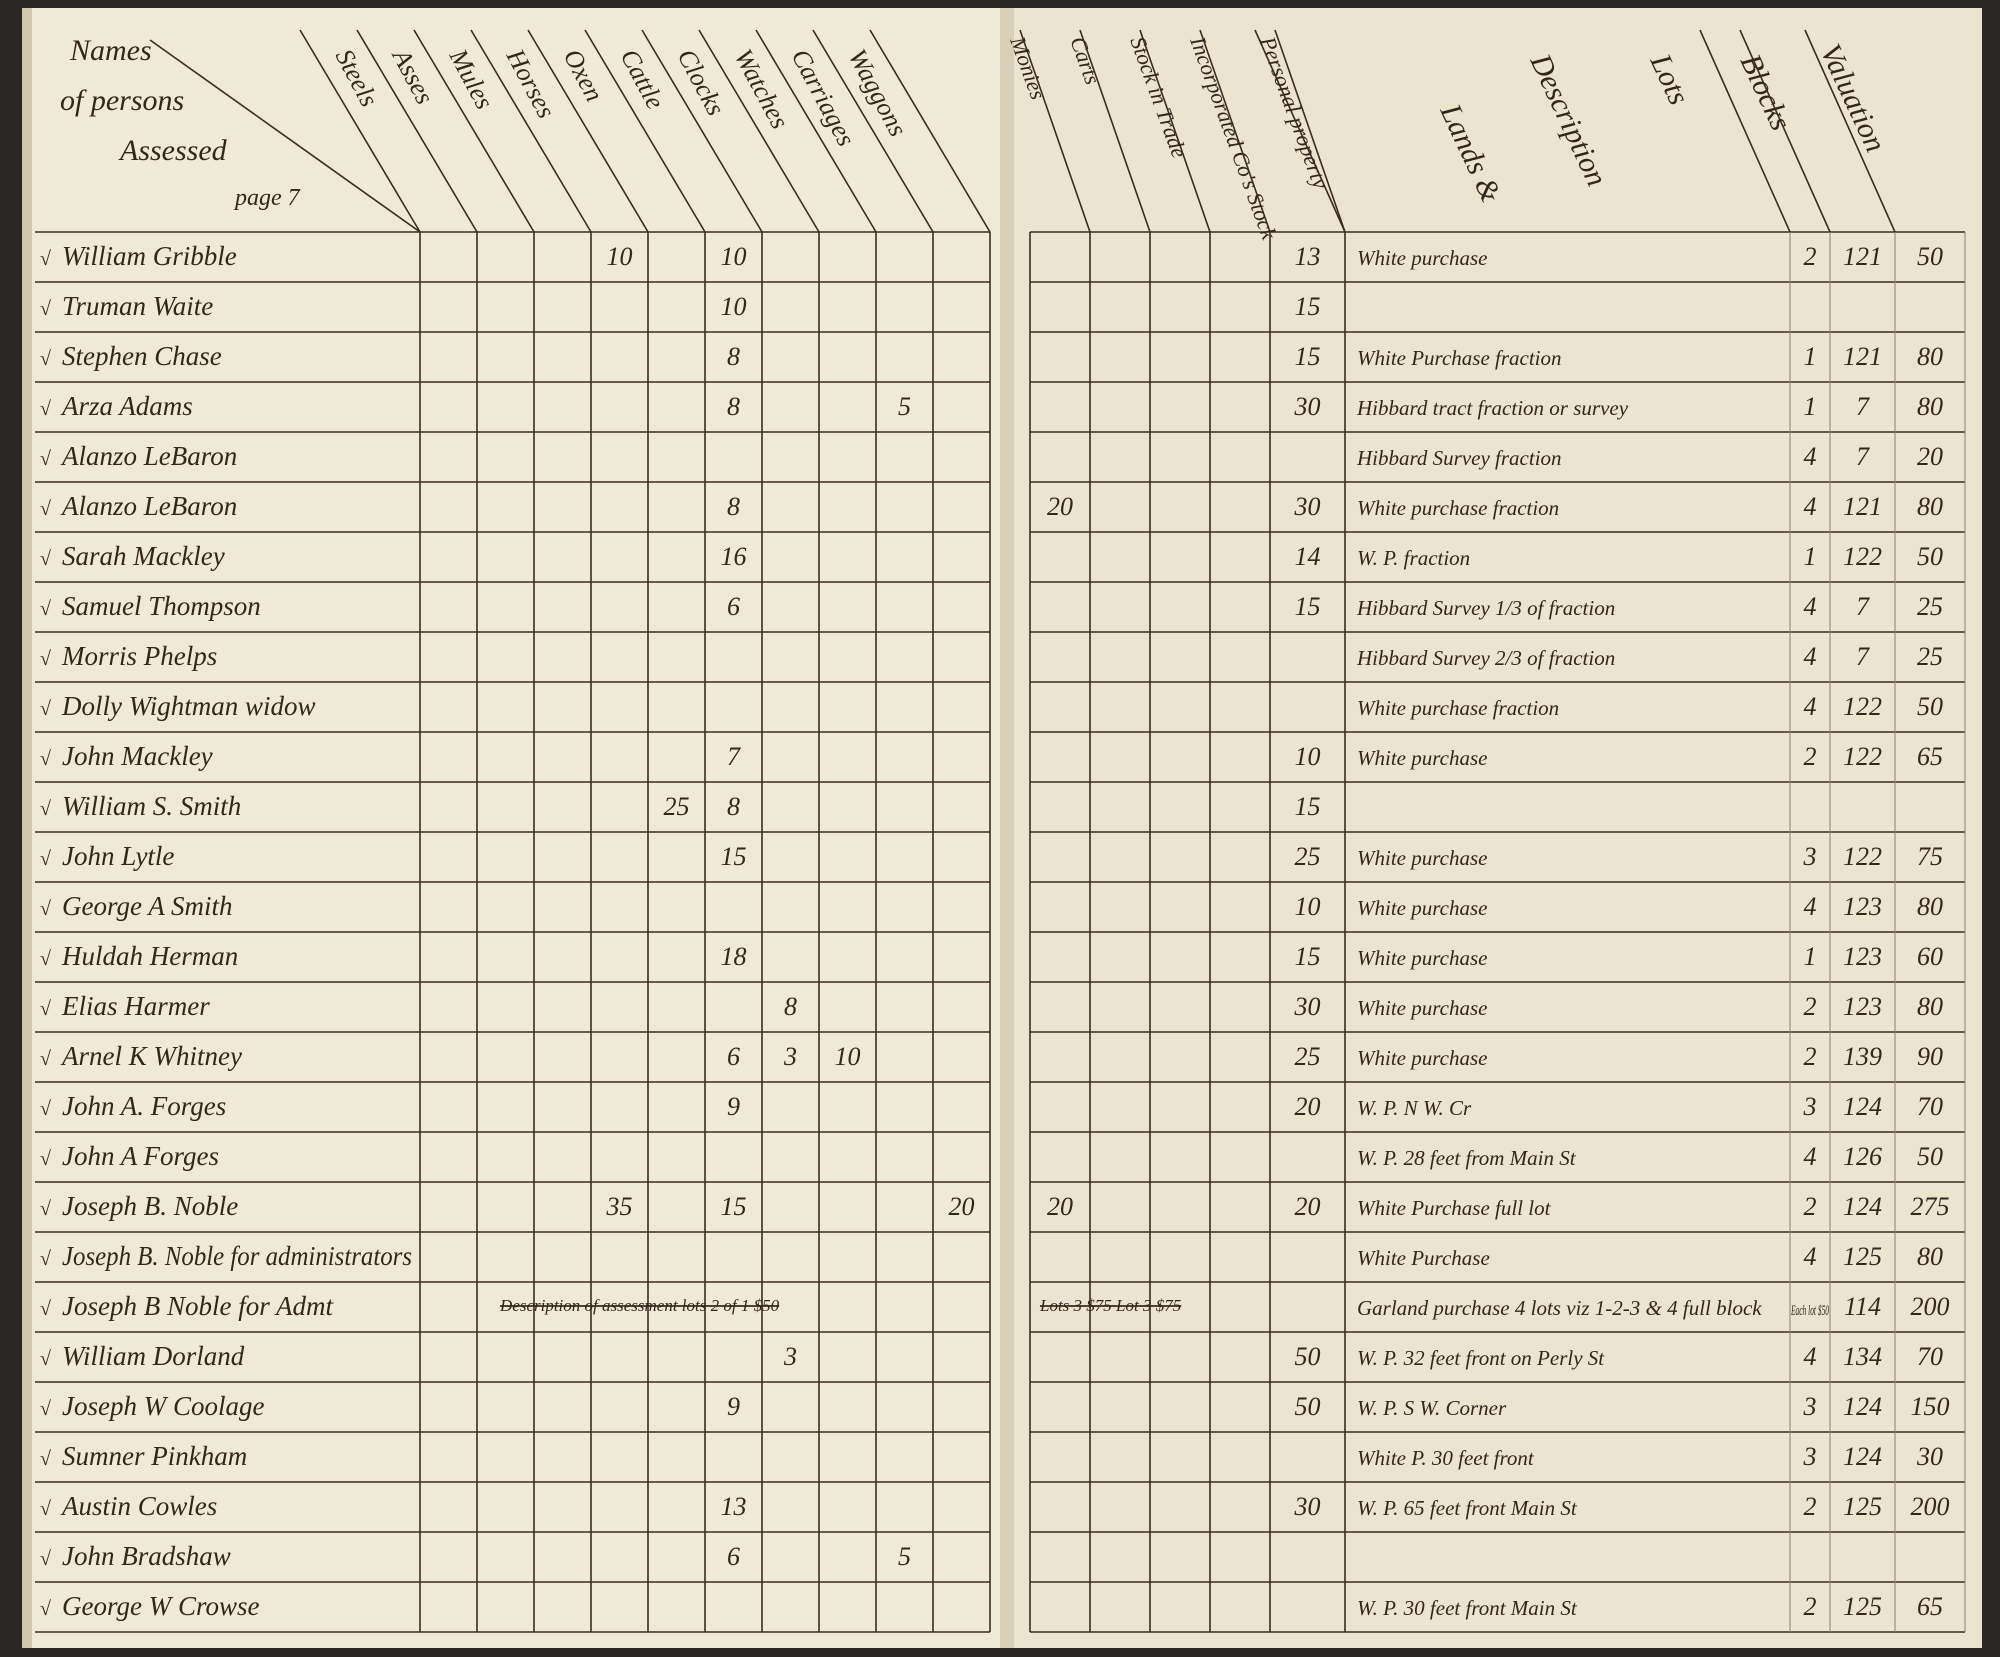 The width and height of the screenshot is (2000, 1657). What do you see at coordinates (267, 198) in the screenshot?
I see `names-header: page 7` at bounding box center [267, 198].